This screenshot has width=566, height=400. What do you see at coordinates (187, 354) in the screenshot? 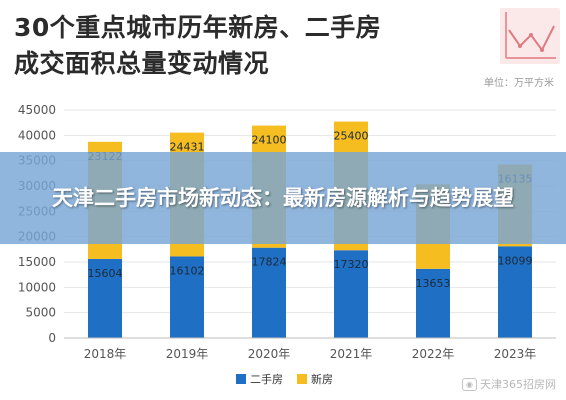
I see `x-tick-label: 2019年` at bounding box center [187, 354].